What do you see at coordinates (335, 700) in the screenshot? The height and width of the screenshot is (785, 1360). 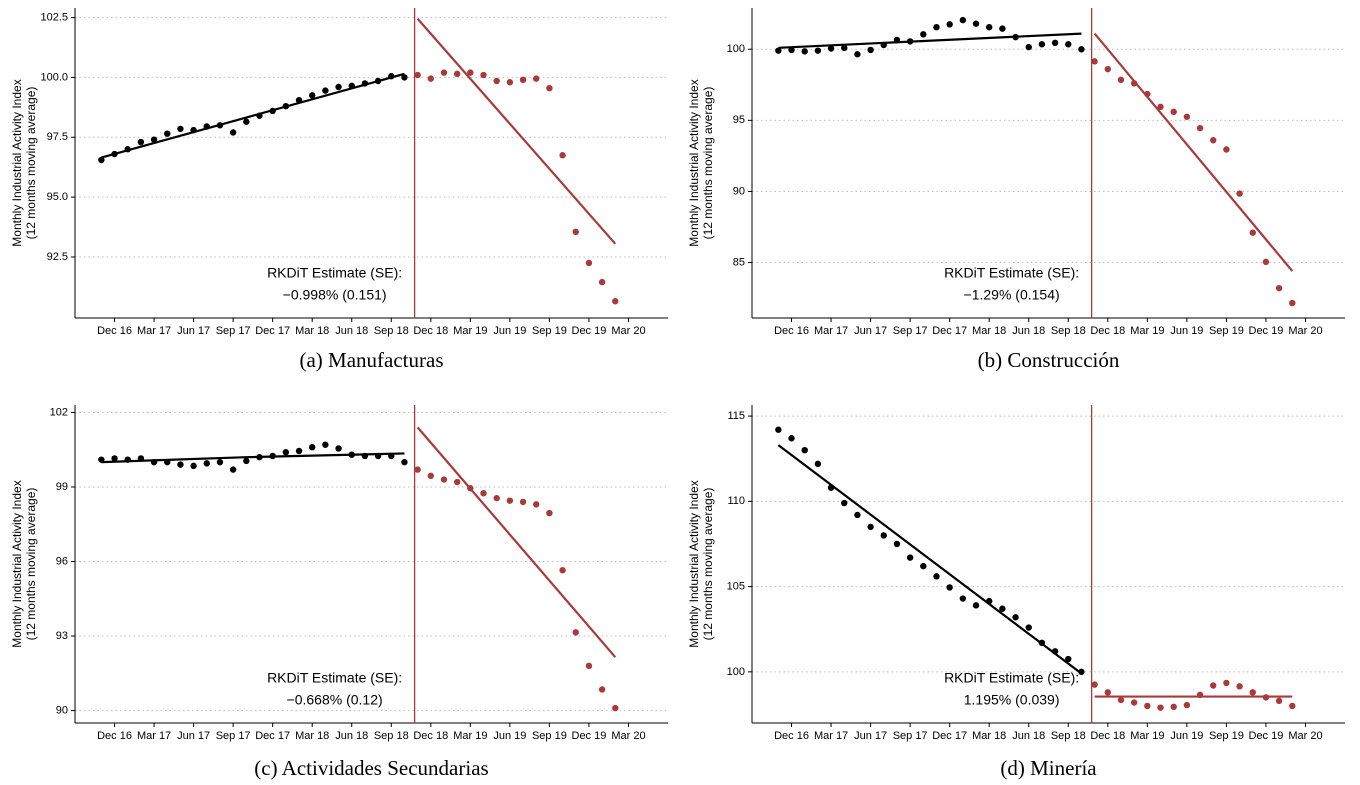 I see `annotation: −0.668% (0.12)` at bounding box center [335, 700].